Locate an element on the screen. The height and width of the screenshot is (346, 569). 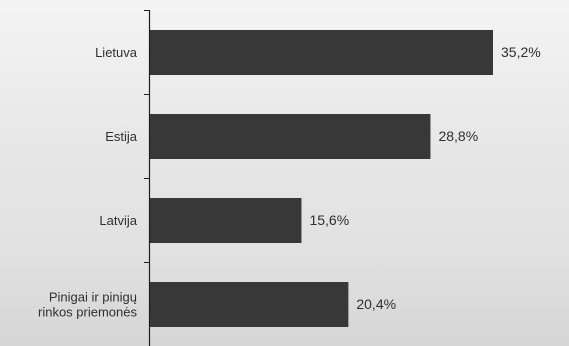
category-label-line: Lietuva is located at coordinates (116, 52).